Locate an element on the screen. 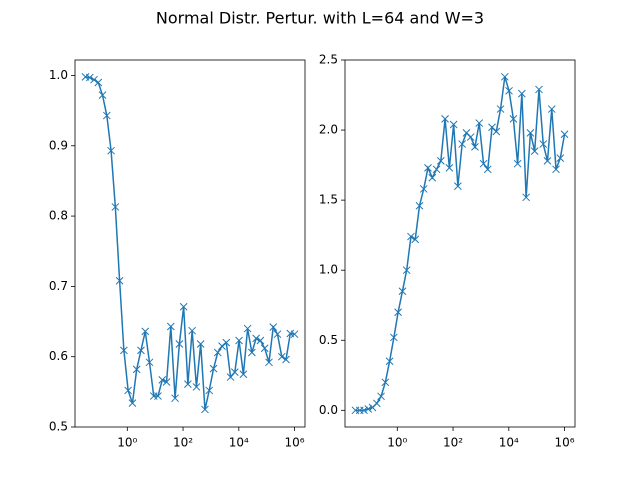 The image size is (640, 480). y-tick-label: 2.0 is located at coordinates (328, 130).